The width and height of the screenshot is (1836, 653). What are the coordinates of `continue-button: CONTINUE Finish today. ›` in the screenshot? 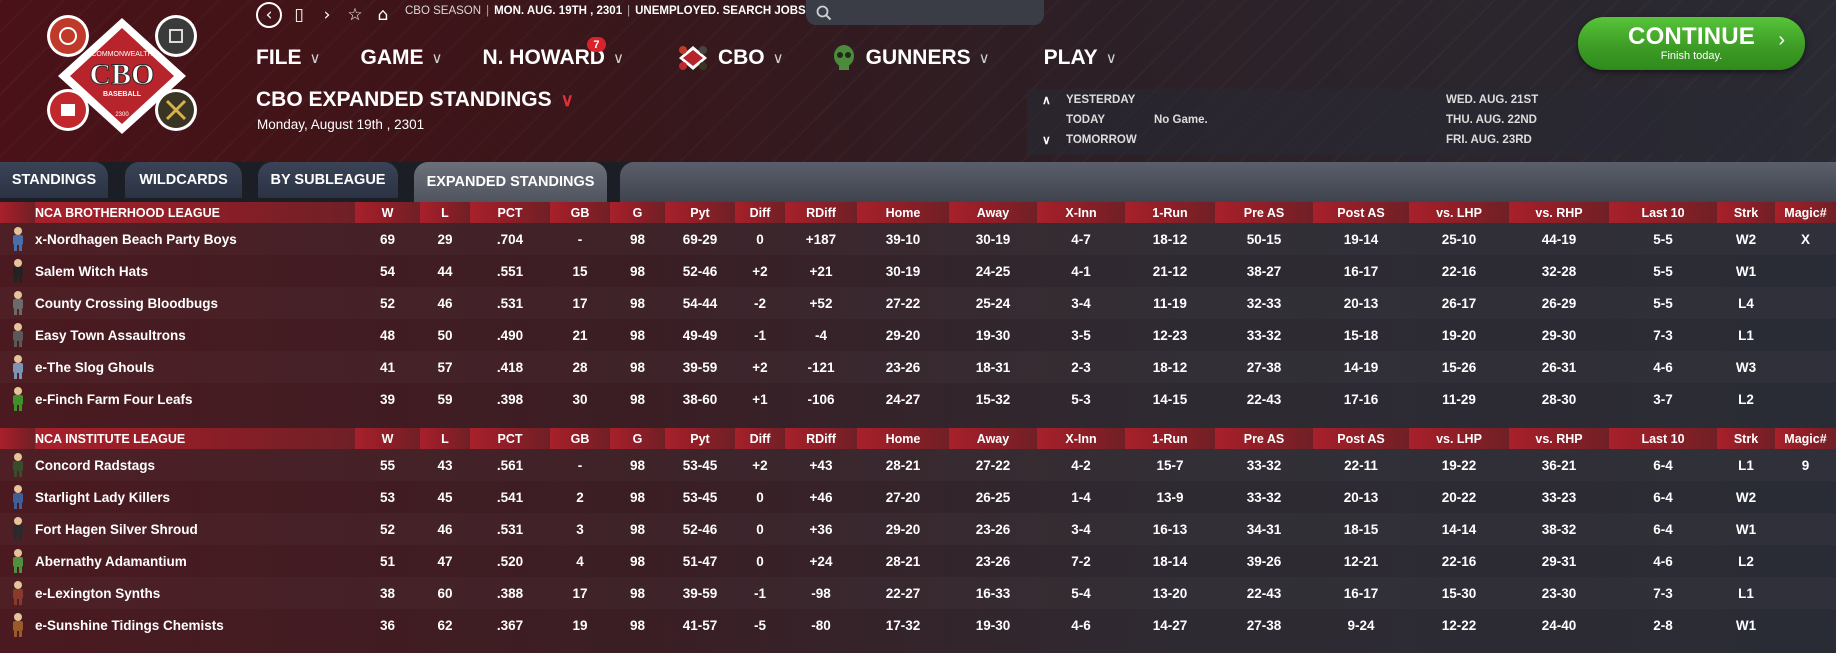 It's located at (1691, 43).